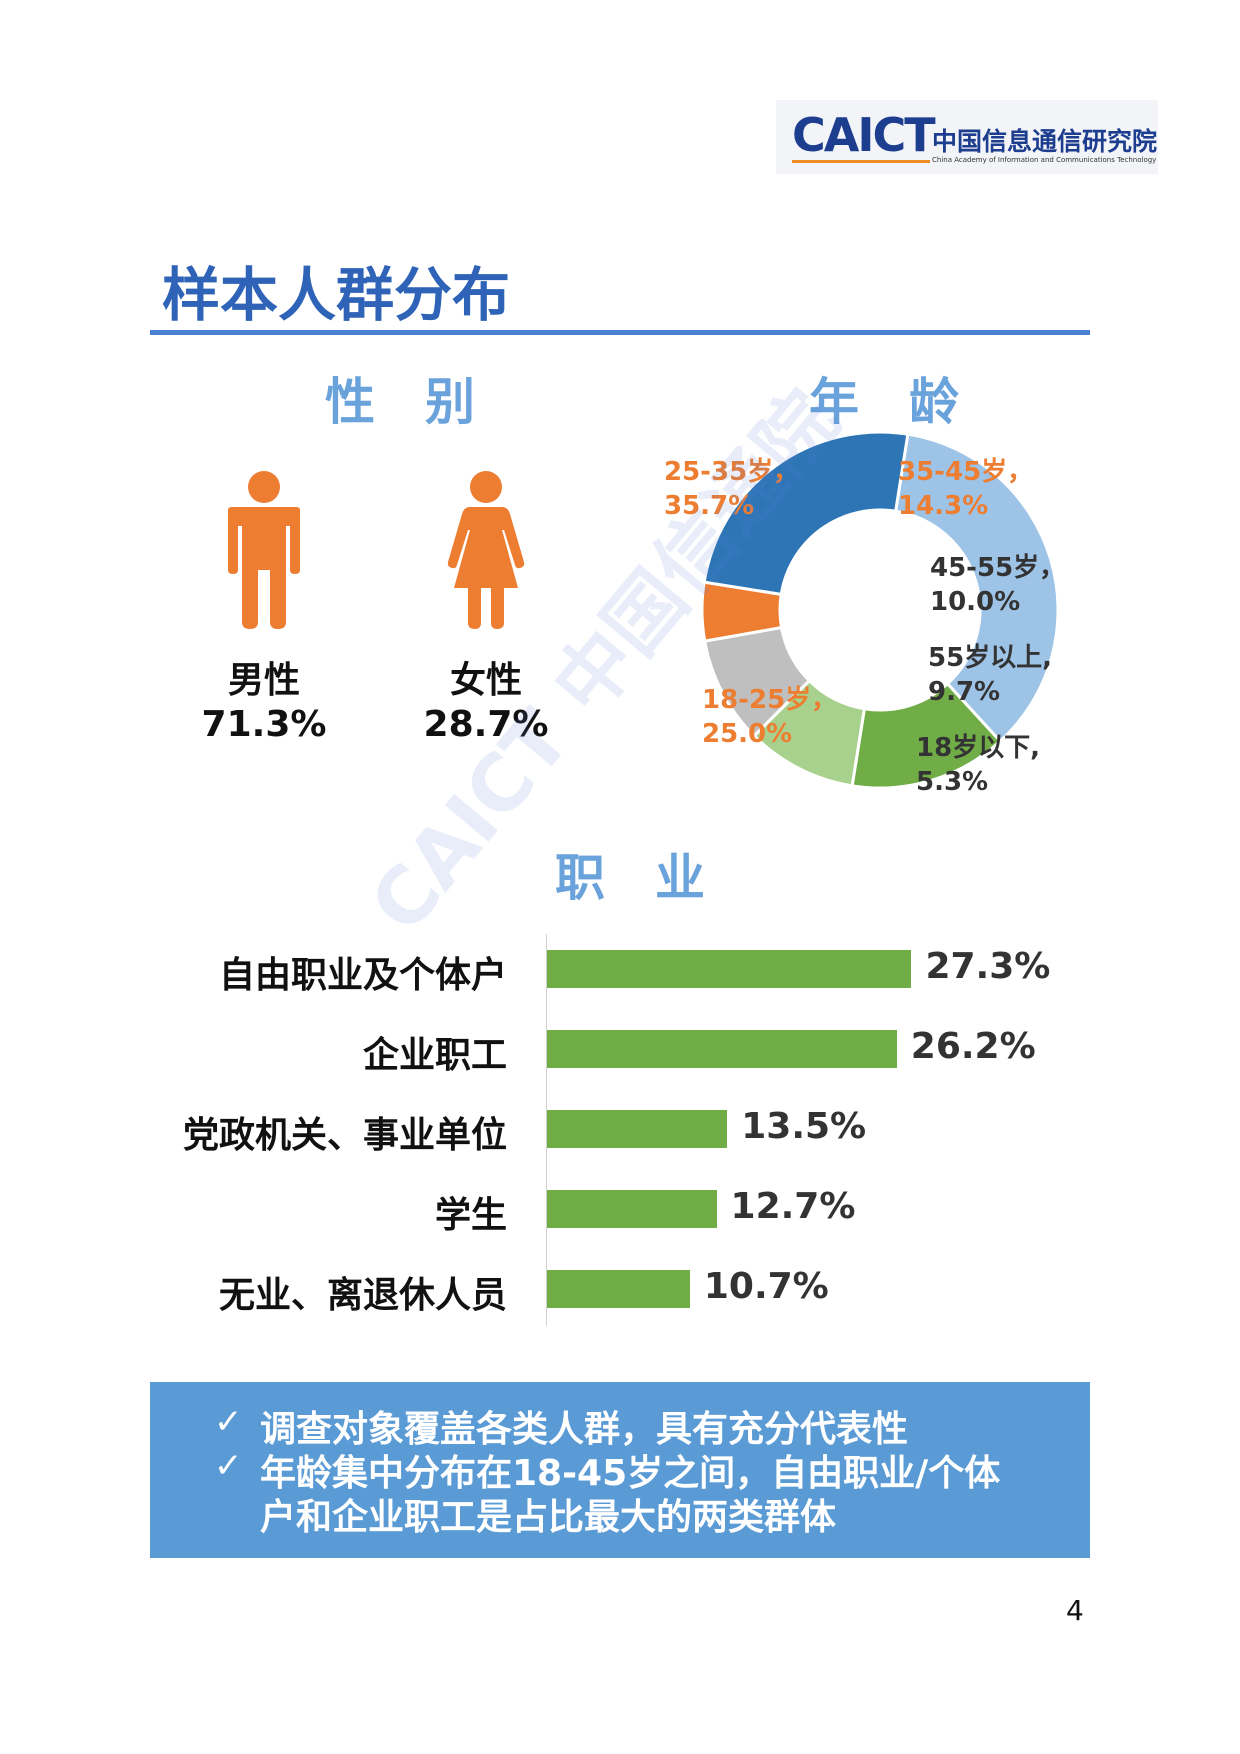 The height and width of the screenshot is (1754, 1240). Describe the element at coordinates (336, 295) in the screenshot. I see `page-title: 样本人群分布` at that location.